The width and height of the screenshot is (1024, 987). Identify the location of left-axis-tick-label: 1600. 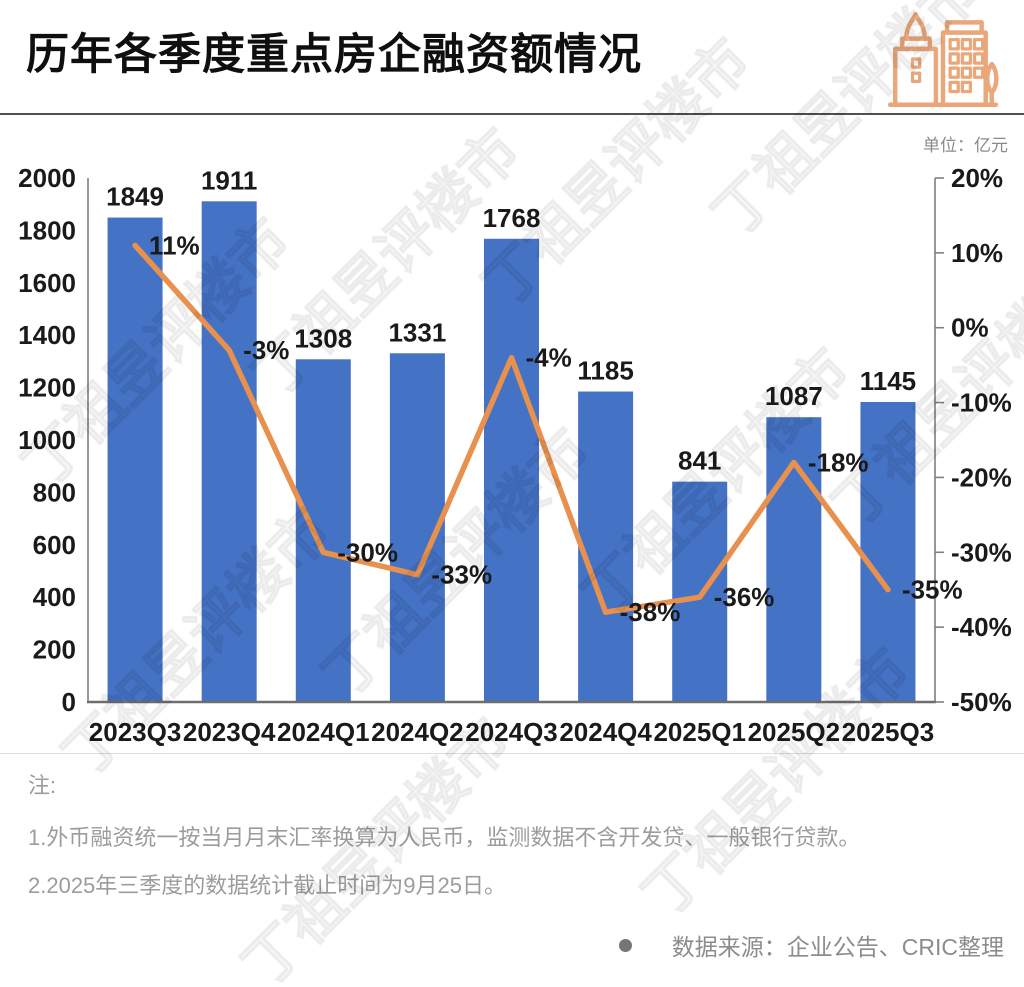
(47, 283).